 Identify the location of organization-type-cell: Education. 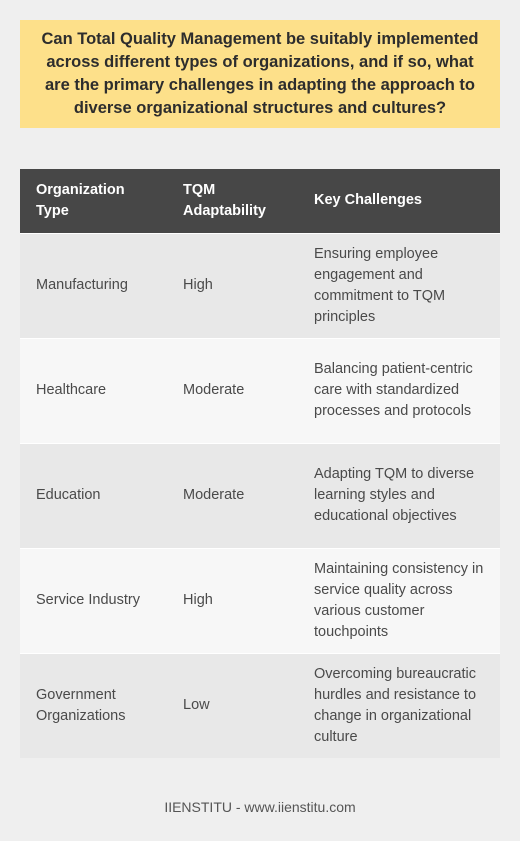
(93, 495).